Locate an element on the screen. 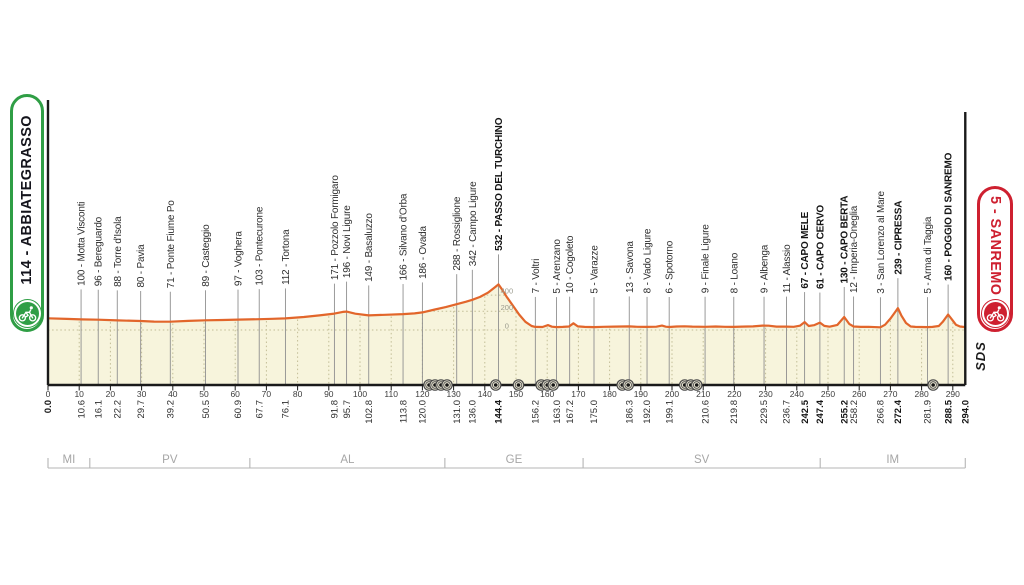  checkpoint-label: 9 - Albenga is located at coordinates (765, 268).